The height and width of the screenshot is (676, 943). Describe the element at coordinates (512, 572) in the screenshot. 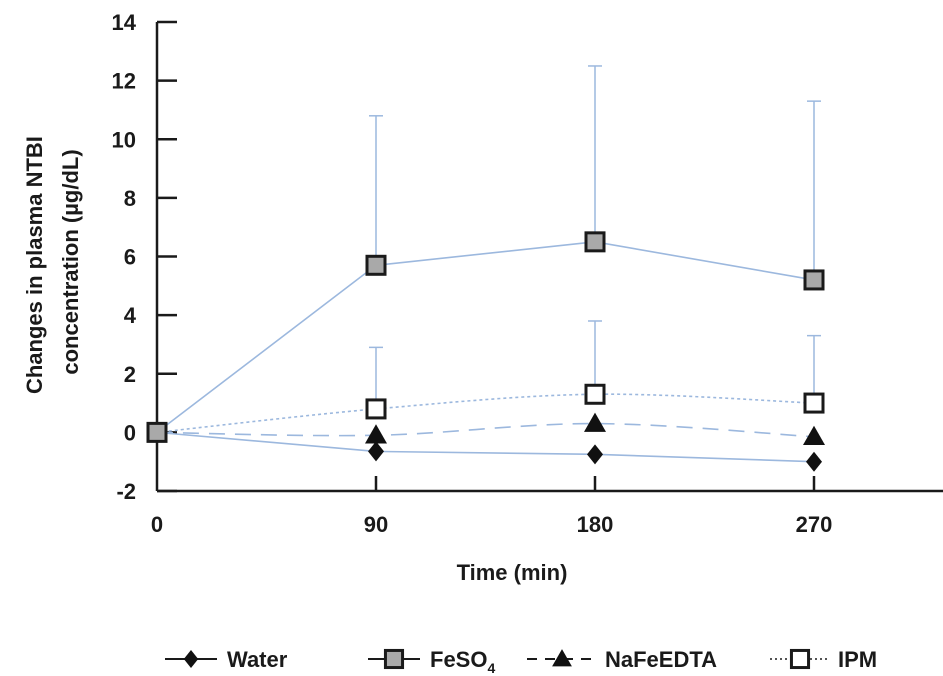

I see `x-axis-title: Time (min)` at that location.